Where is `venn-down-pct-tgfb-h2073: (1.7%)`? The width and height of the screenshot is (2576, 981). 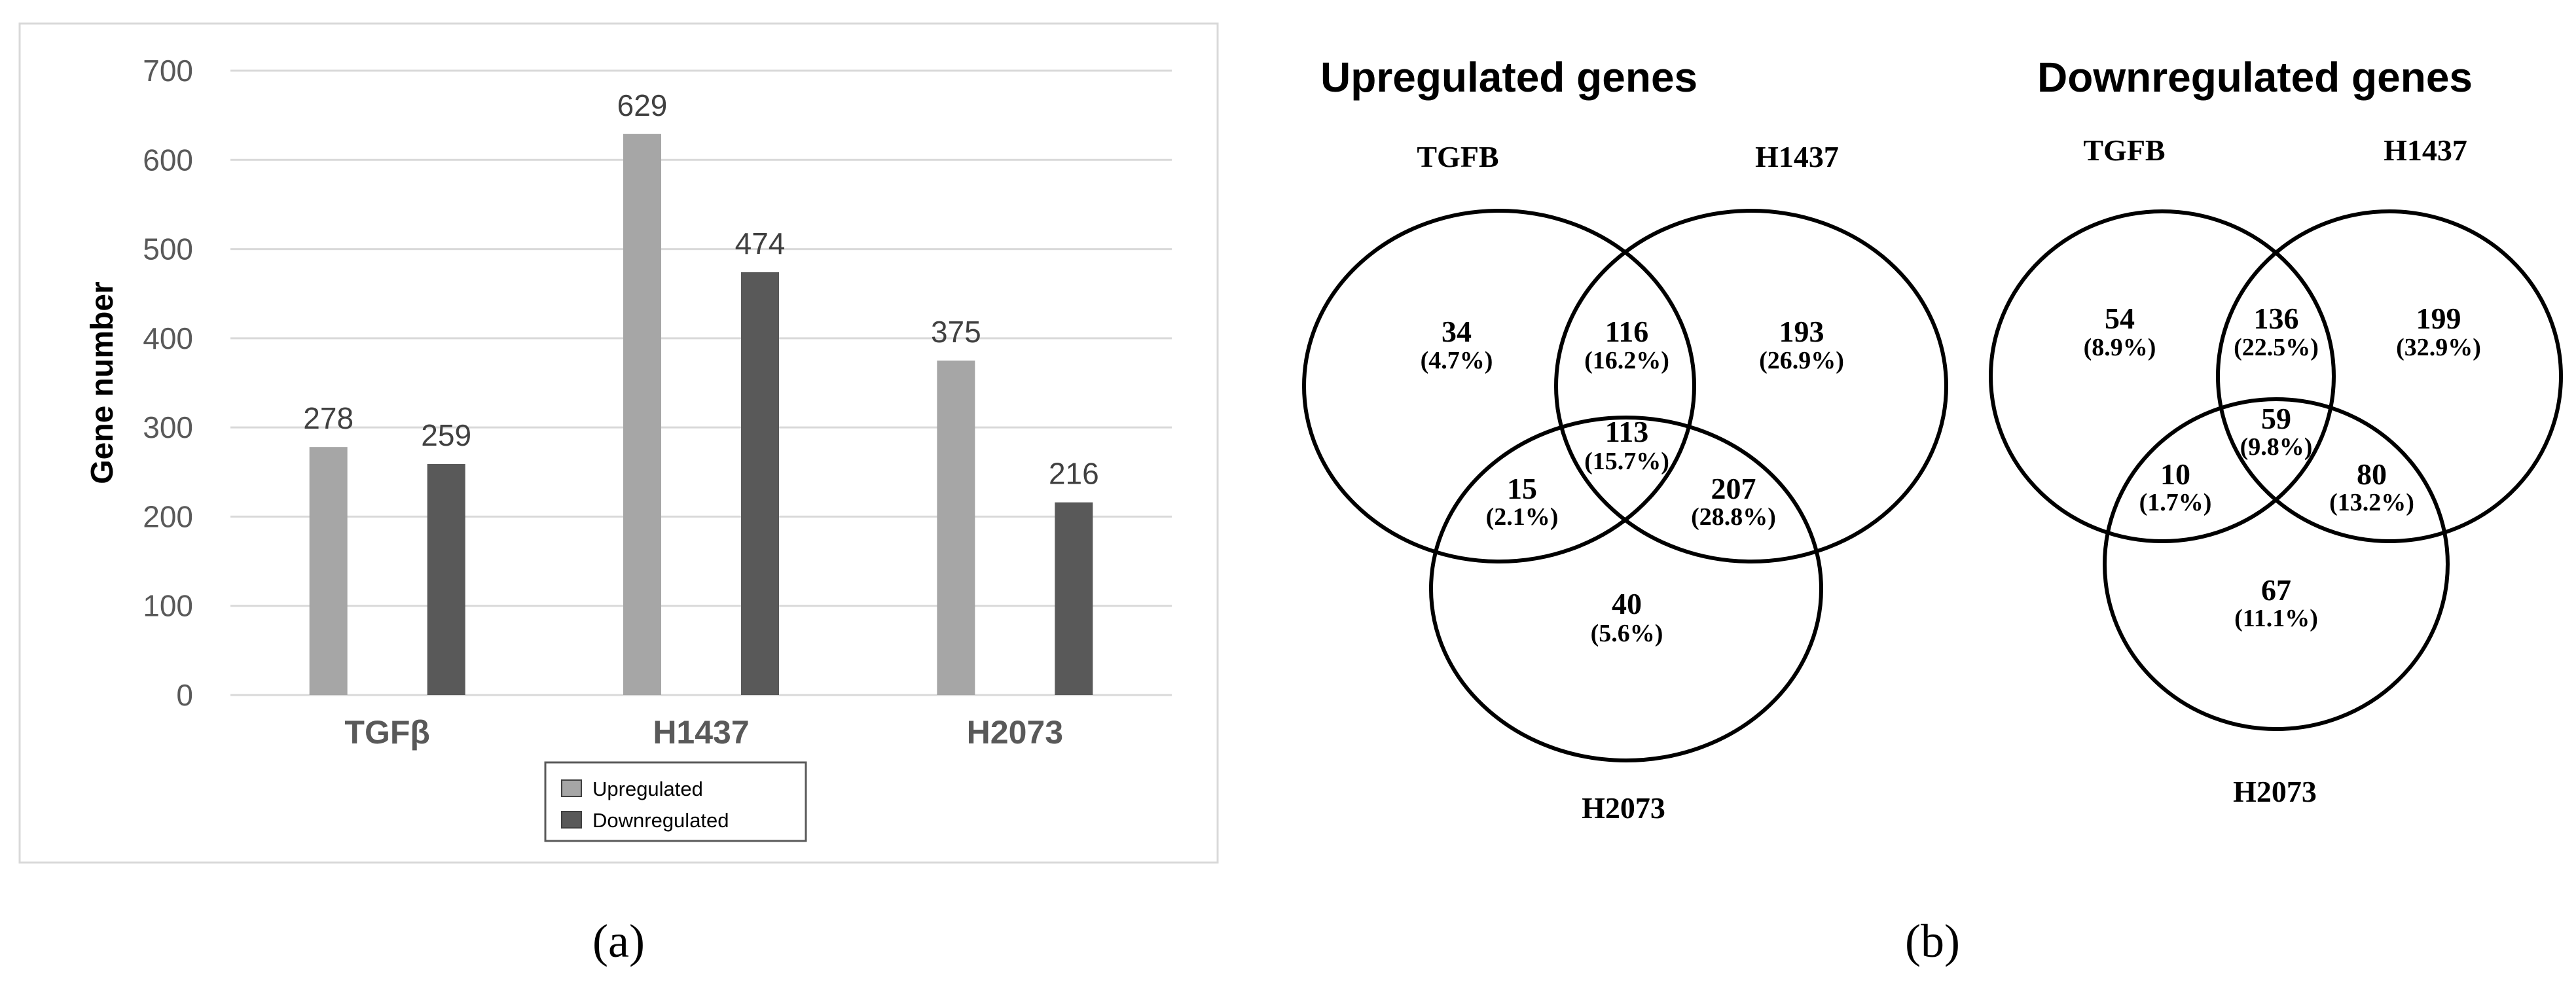 venn-down-pct-tgfb-h2073: (1.7%) is located at coordinates (2175, 502).